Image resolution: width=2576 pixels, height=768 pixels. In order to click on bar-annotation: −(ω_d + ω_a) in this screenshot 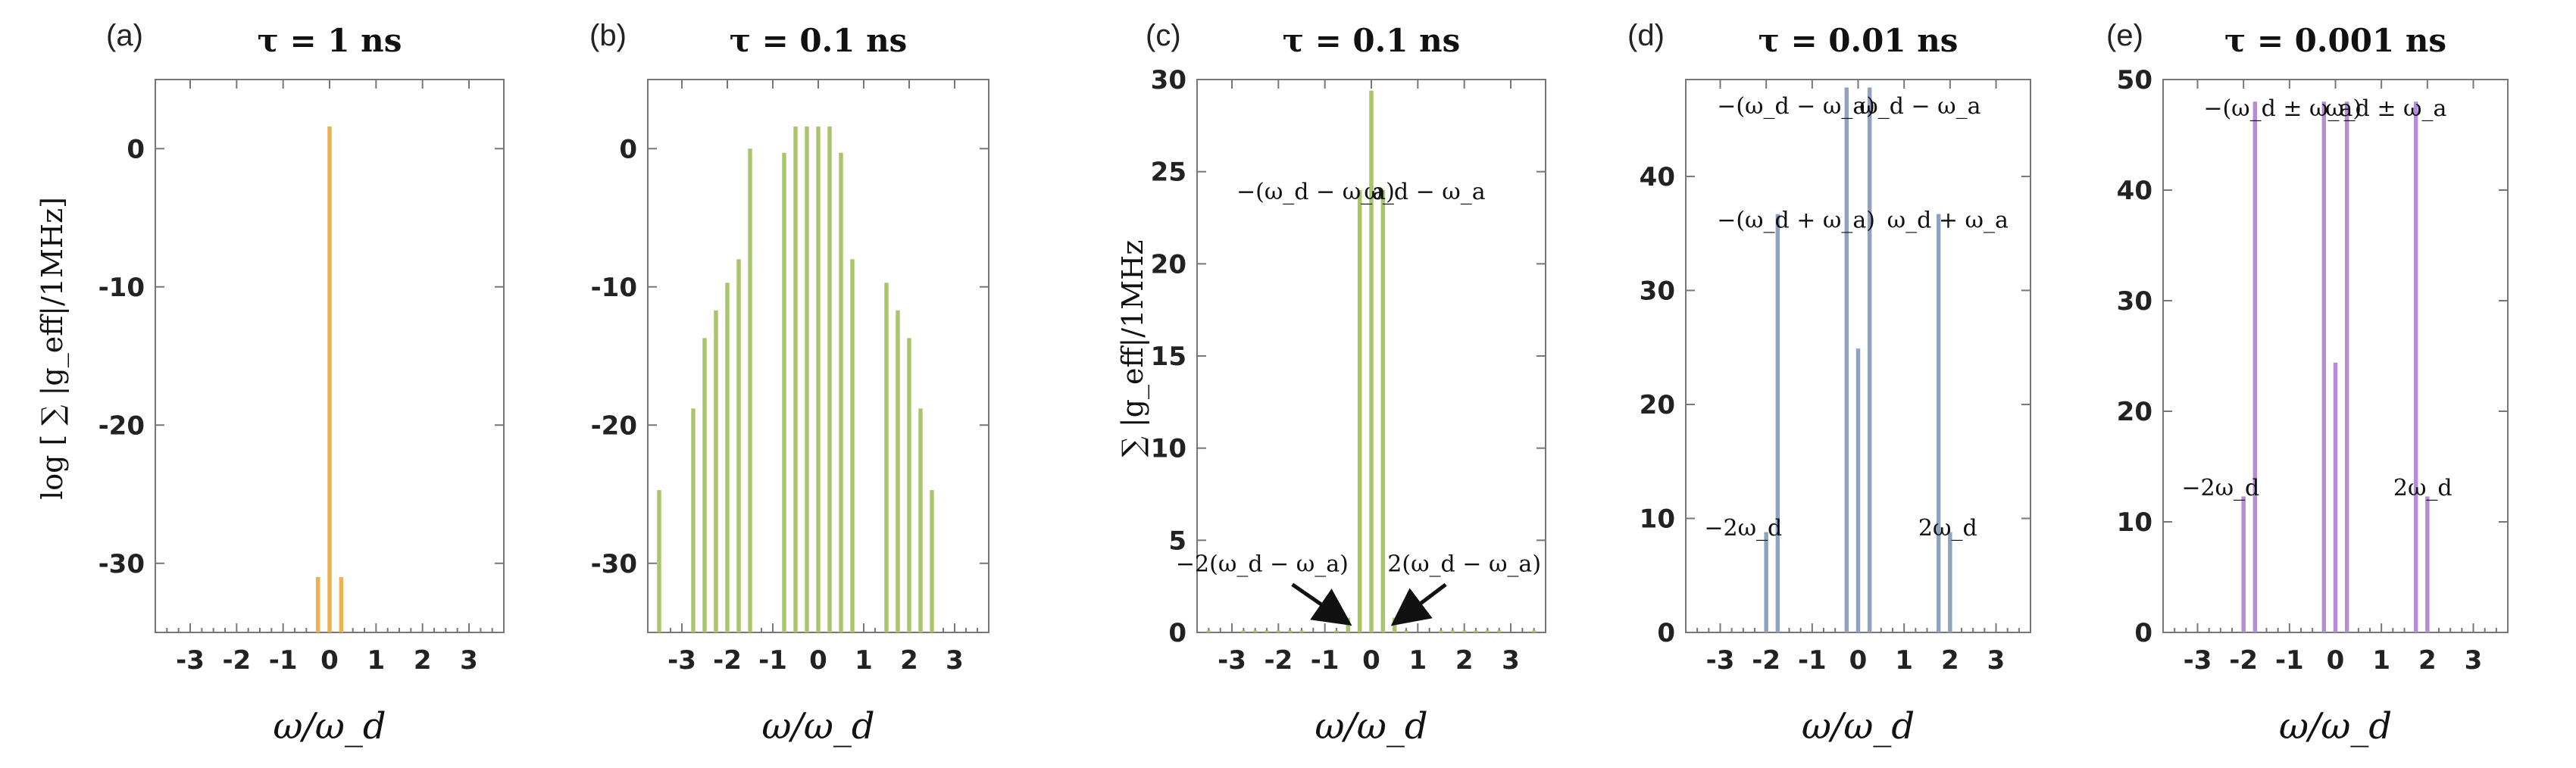, I will do `click(1796, 221)`.